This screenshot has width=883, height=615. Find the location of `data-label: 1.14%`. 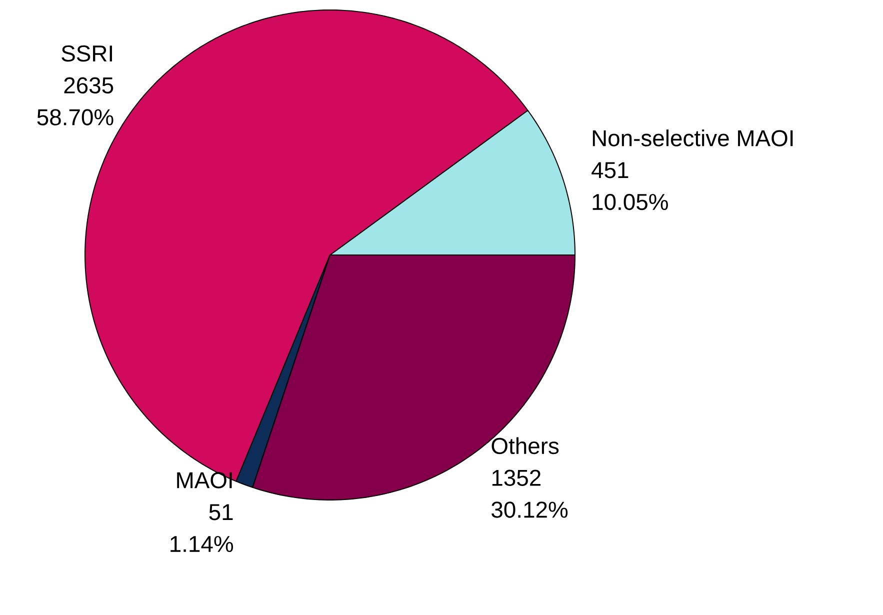

data-label: 1.14% is located at coordinates (202, 544).